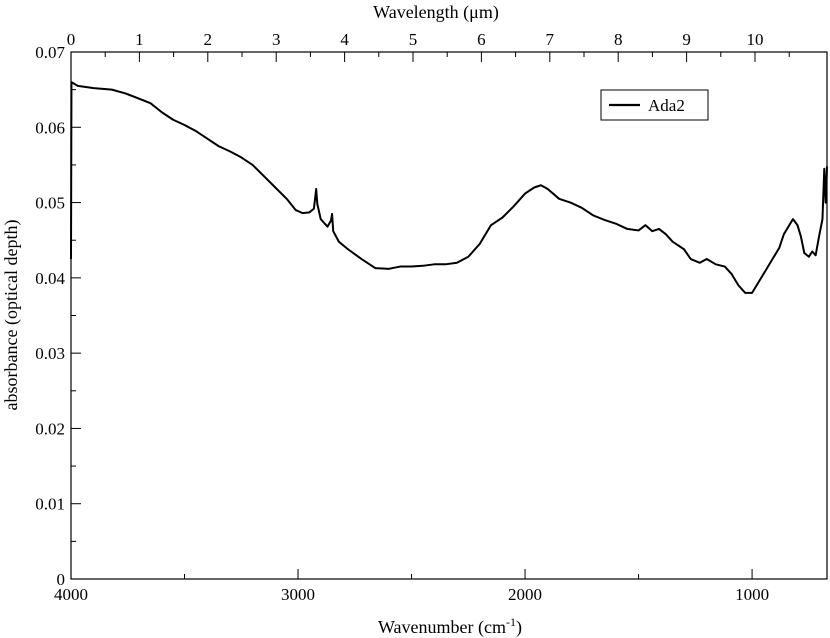 The width and height of the screenshot is (830, 638). What do you see at coordinates (666, 105) in the screenshot?
I see `legend-label-ada2: Ada2` at bounding box center [666, 105].